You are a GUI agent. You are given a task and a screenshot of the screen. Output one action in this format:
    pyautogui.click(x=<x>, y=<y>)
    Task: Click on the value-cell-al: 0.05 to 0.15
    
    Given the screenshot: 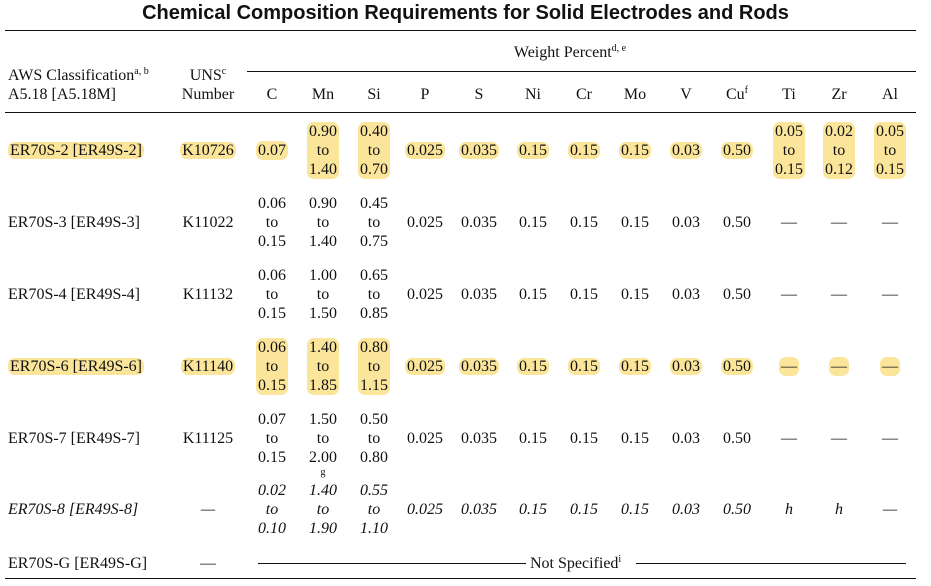 What is the action you would take?
    pyautogui.click(x=890, y=150)
    